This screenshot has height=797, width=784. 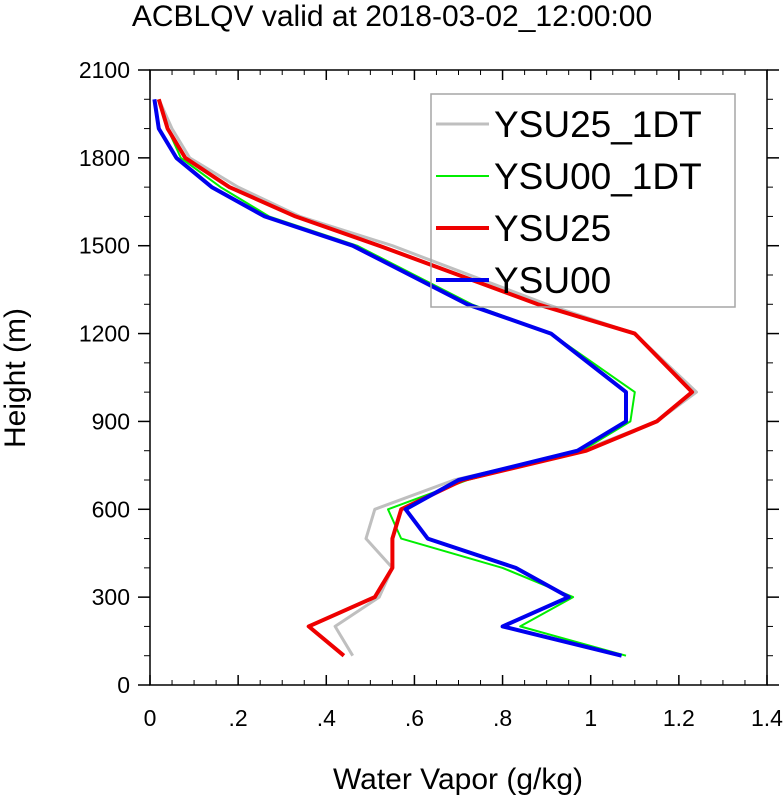 I want to click on y-tick-label: 1500, so click(x=104, y=246).